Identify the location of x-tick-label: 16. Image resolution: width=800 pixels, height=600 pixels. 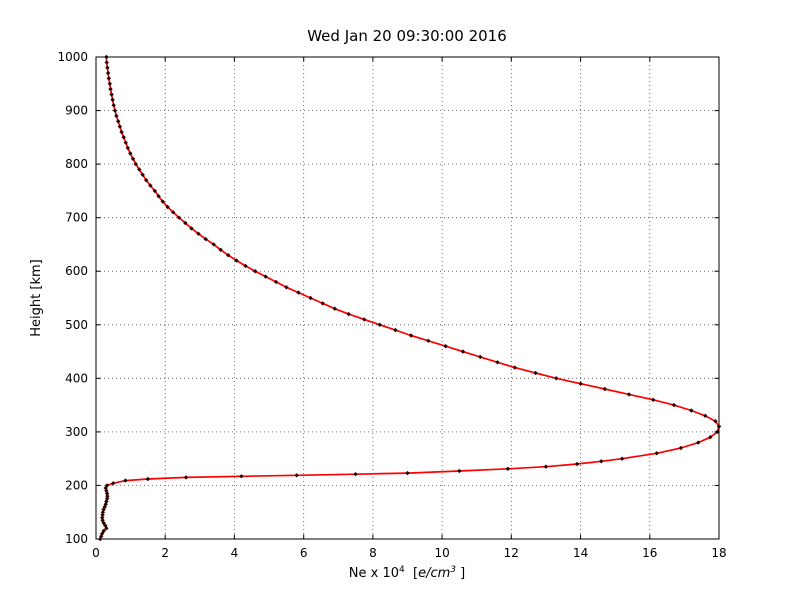
(649, 553).